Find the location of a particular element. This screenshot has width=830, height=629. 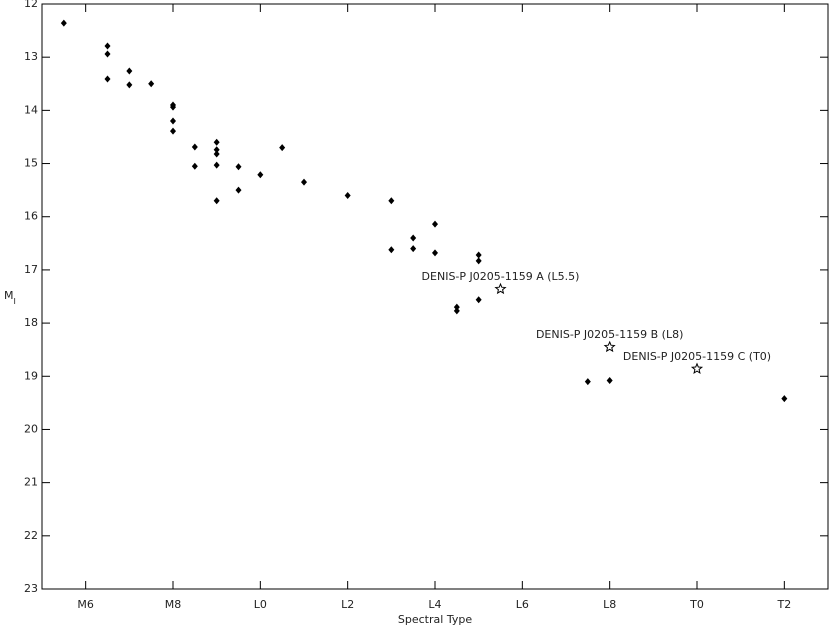

x-tick-label: M6 is located at coordinates (85, 604).